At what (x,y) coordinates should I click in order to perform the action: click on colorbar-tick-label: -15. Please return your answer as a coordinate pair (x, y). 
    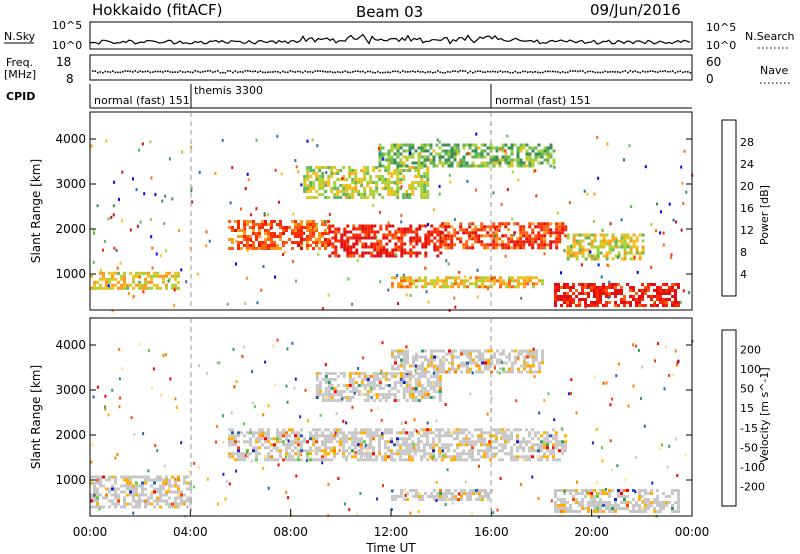
    Looking at the image, I should click on (749, 428).